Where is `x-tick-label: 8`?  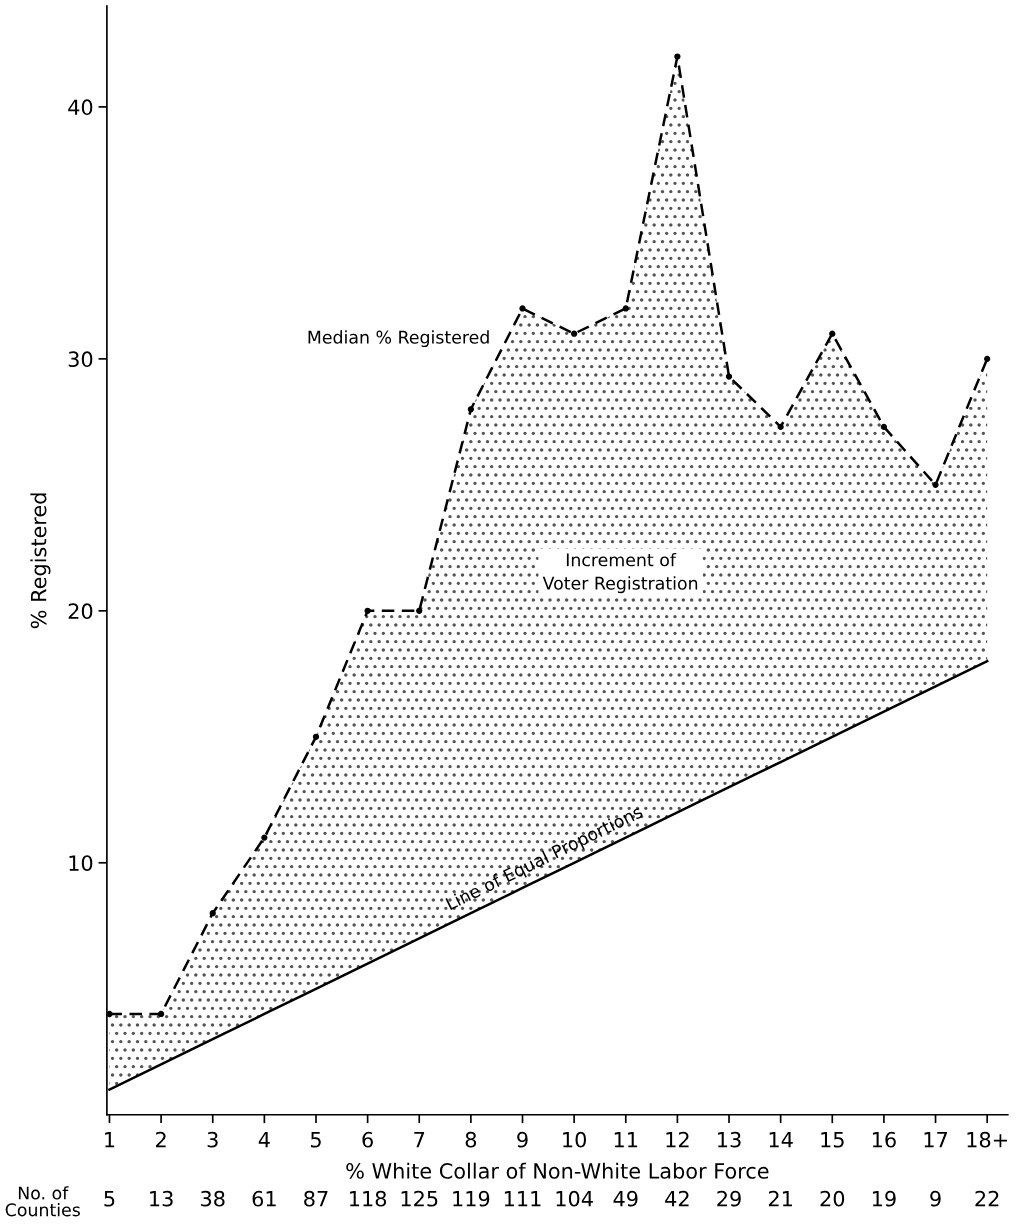
x-tick-label: 8 is located at coordinates (471, 1139).